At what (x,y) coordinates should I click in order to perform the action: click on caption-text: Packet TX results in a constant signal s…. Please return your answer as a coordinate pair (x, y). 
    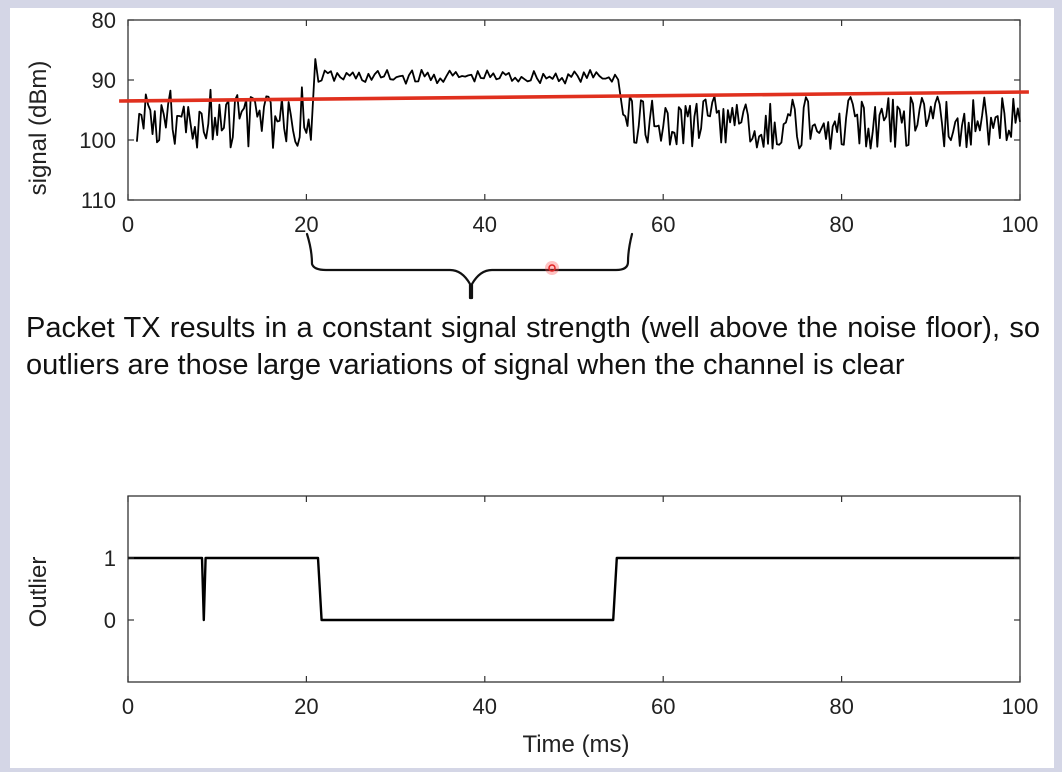
    Looking at the image, I should click on (533, 346).